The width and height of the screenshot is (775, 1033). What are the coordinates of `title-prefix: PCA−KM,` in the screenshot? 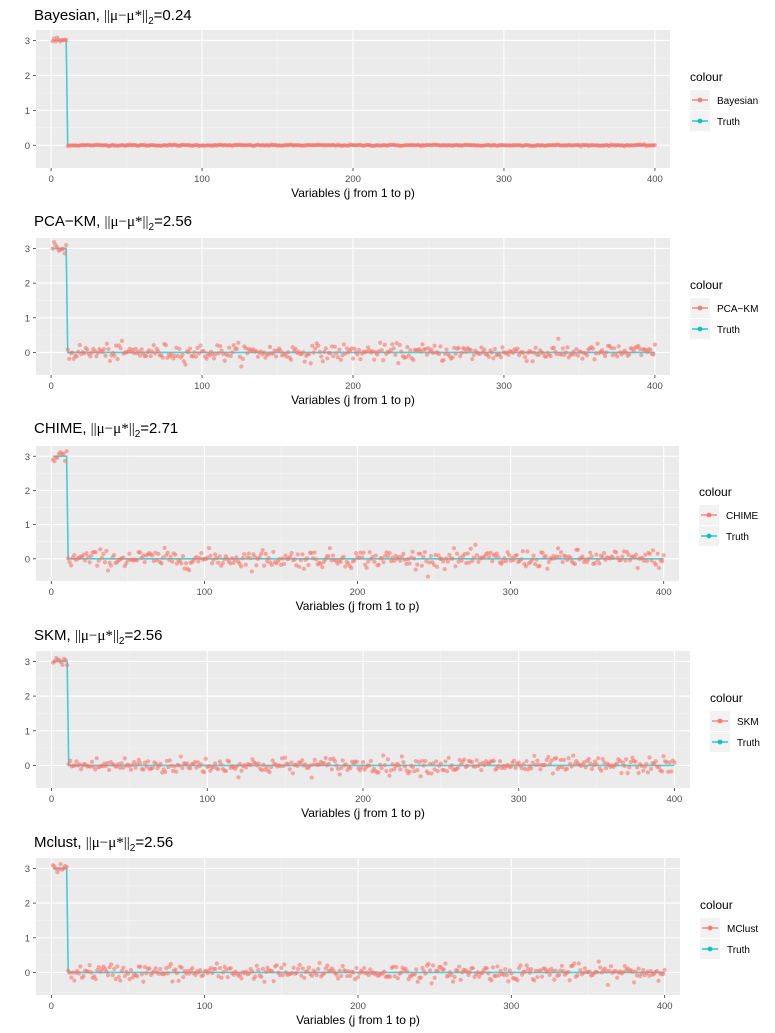 It's located at (69, 221).